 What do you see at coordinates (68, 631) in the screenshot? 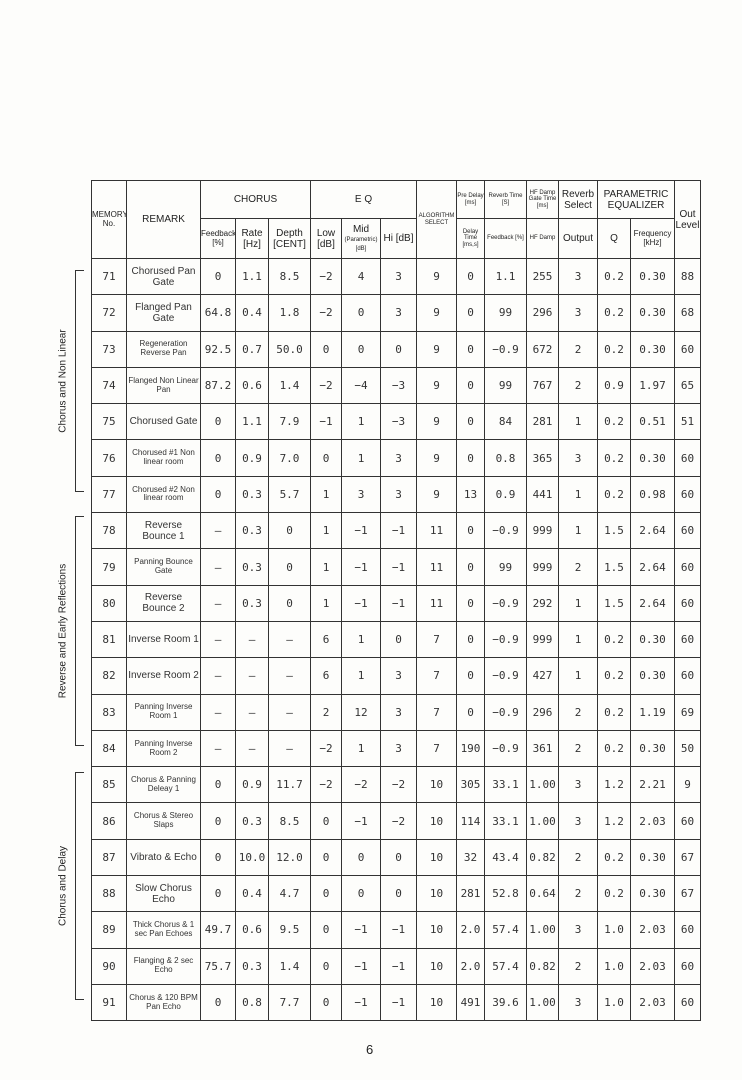
I see `group-reverse-early-reflections: Reverse and Early Reflections` at bounding box center [68, 631].